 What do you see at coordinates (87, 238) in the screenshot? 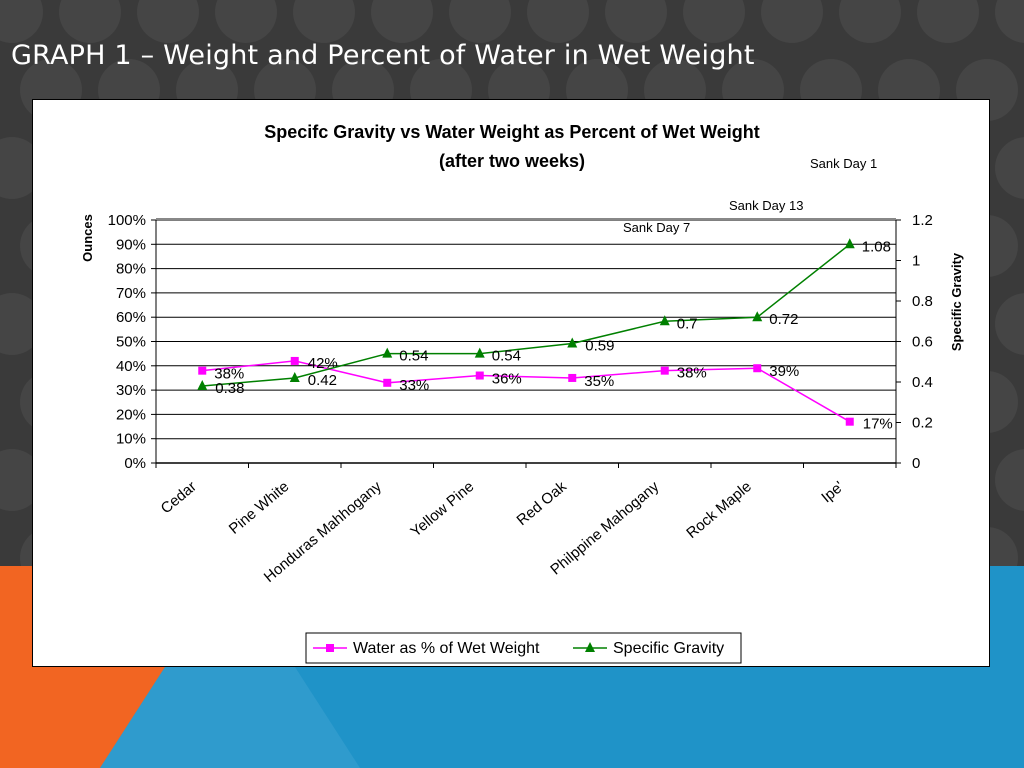
I see `y-left-axis-label: Ounces` at bounding box center [87, 238].